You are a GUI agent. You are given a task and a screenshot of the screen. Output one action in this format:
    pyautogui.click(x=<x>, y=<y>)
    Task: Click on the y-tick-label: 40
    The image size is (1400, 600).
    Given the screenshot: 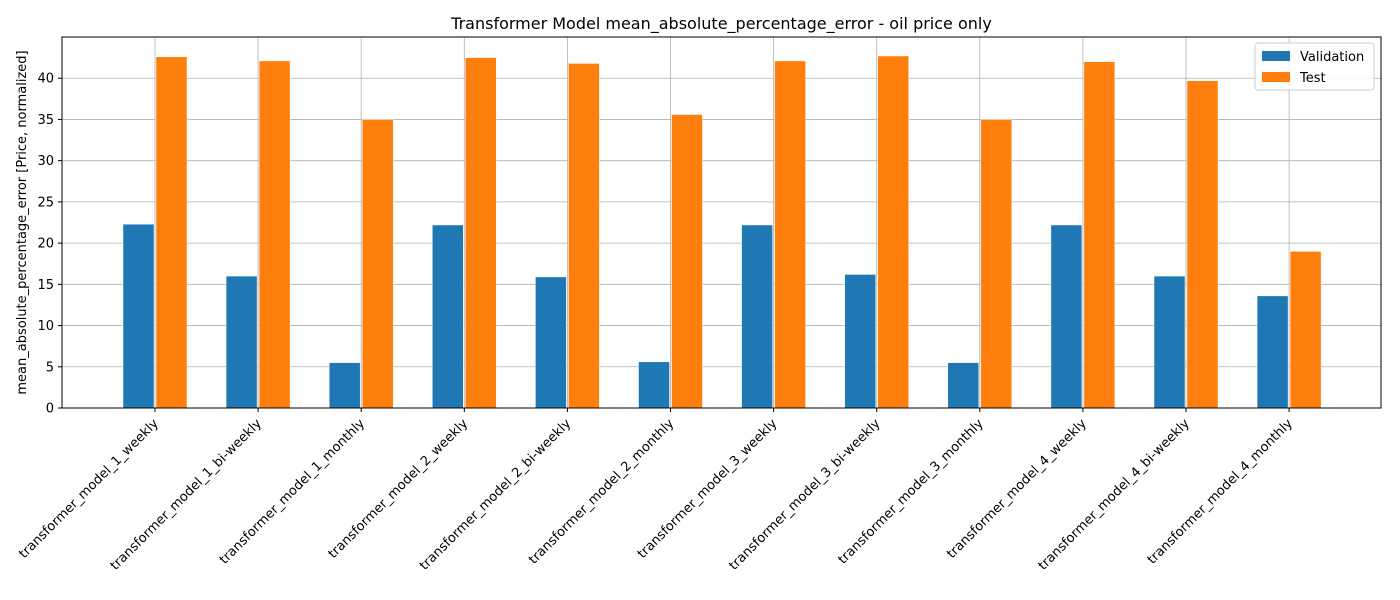 What is the action you would take?
    pyautogui.click(x=45, y=79)
    